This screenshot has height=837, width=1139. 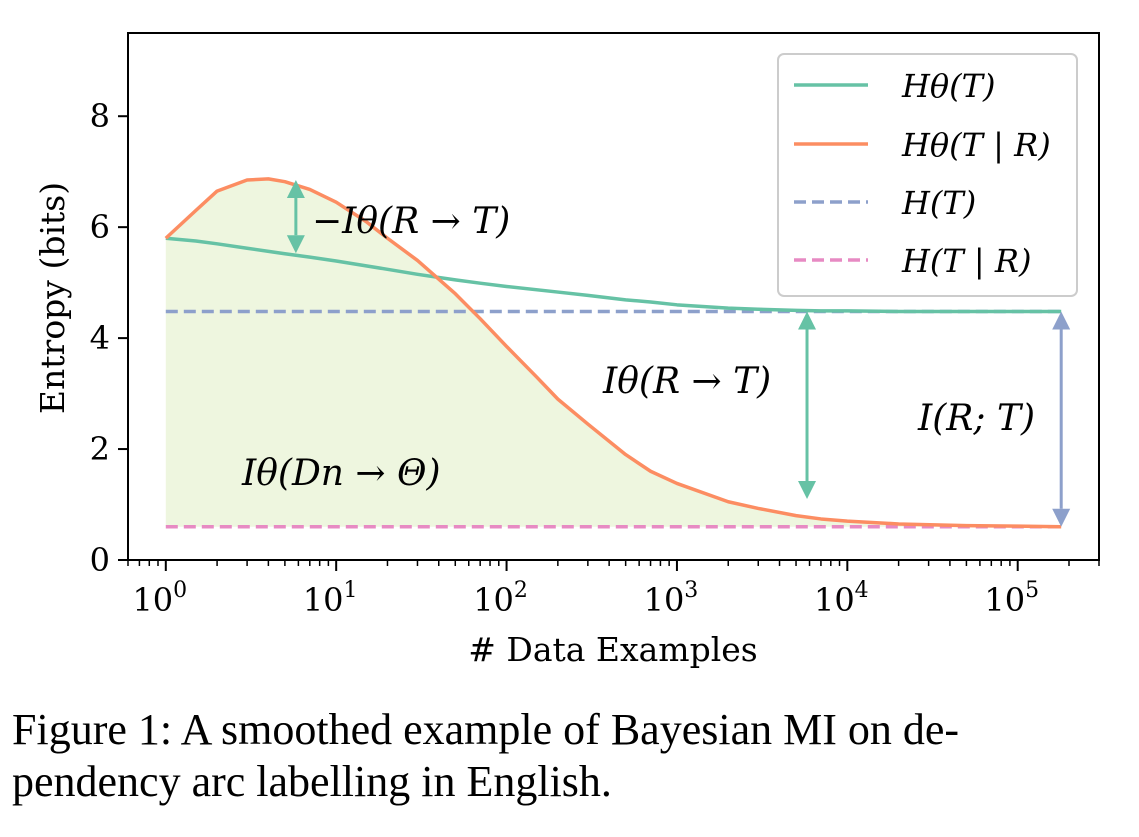 I want to click on true-mi-arrow, so click(x=1061, y=419).